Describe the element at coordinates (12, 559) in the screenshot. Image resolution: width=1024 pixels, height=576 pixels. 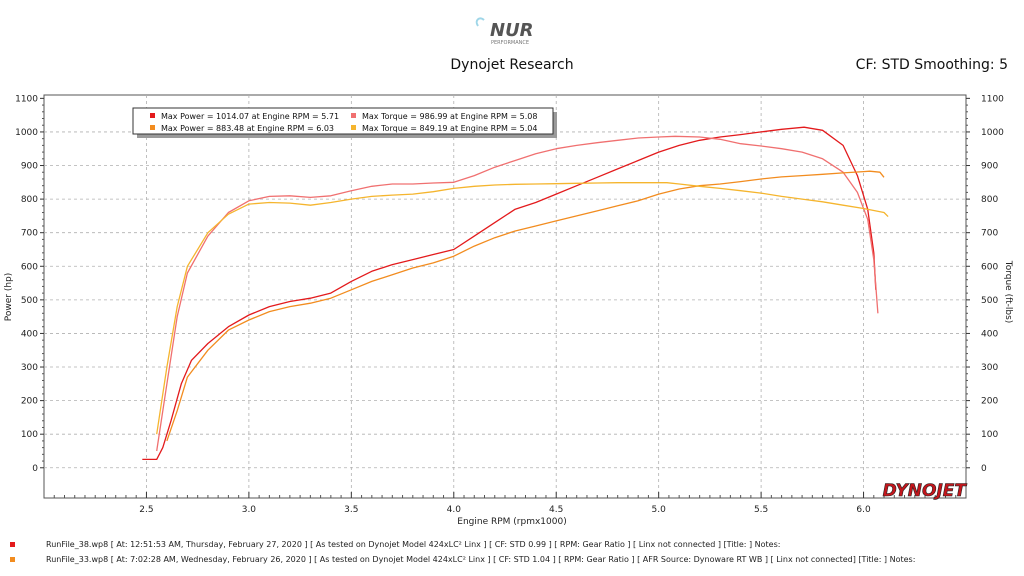
I see `run2-color-marker` at that location.